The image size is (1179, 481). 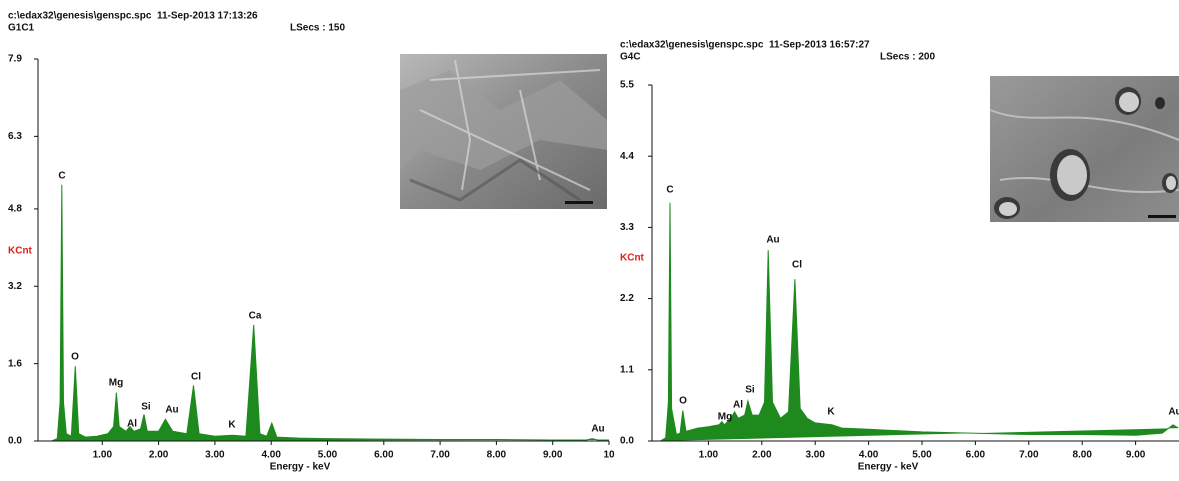 I want to click on live-seconds: LSecs : 150, so click(x=317, y=28).